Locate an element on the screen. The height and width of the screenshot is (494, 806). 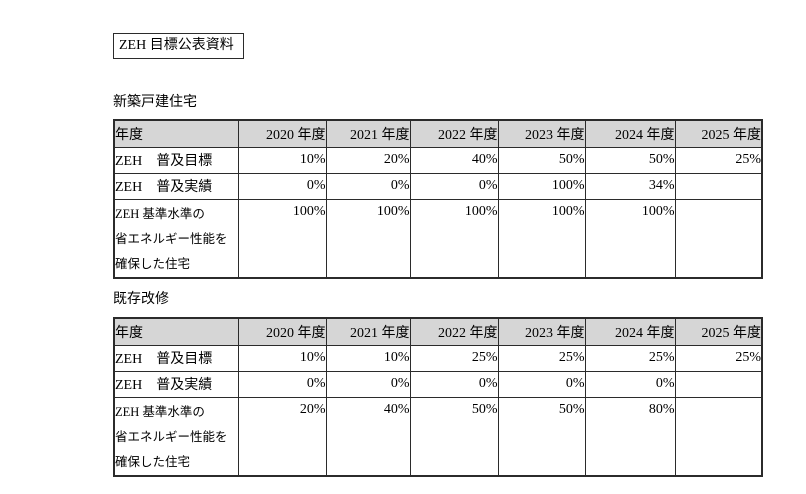
table-row-actual: ZEH 普及実績 0% 0% 0% 0% 0% is located at coordinates (438, 384).